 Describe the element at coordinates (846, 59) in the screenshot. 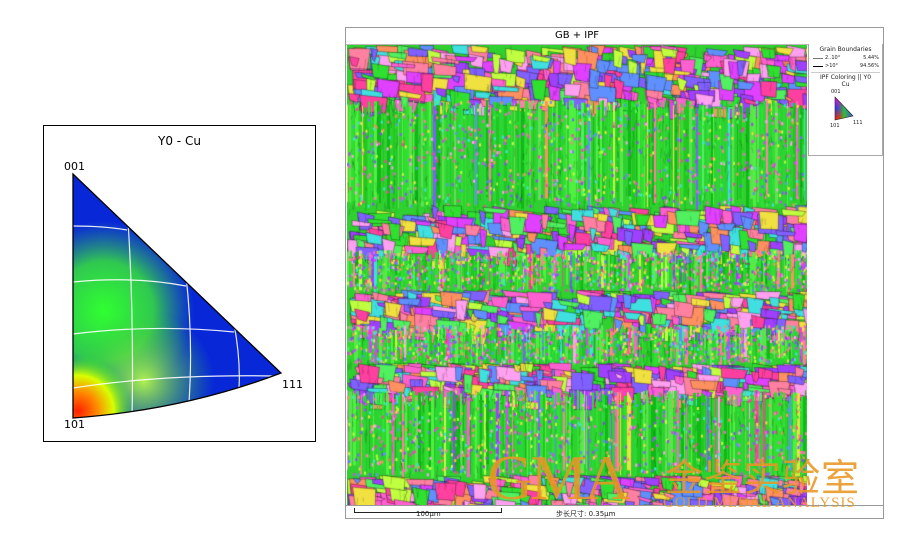

I see `legend-row-low-angle: 2..10° 5.44%` at that location.